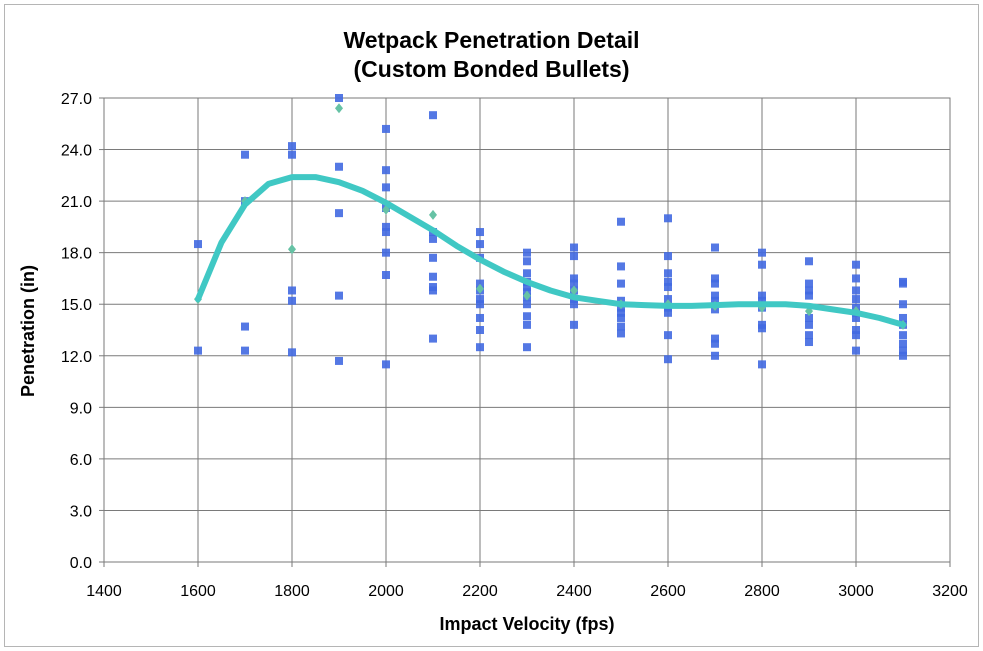 This screenshot has width=983, height=651. What do you see at coordinates (81, 511) in the screenshot?
I see `y-tick-label: 3.0` at bounding box center [81, 511].